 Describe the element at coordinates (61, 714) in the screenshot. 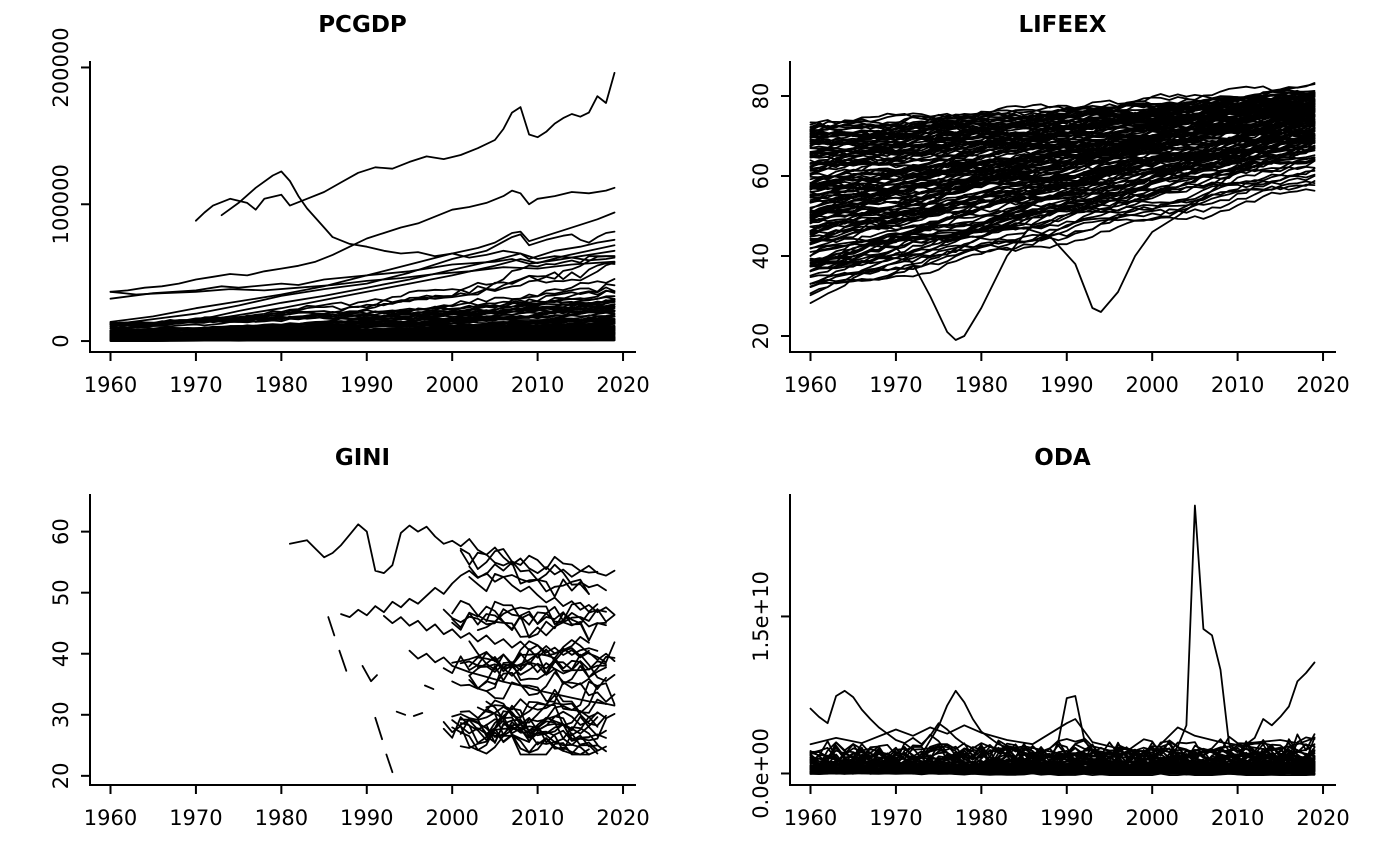

I see `svg-text: 30` at that location.